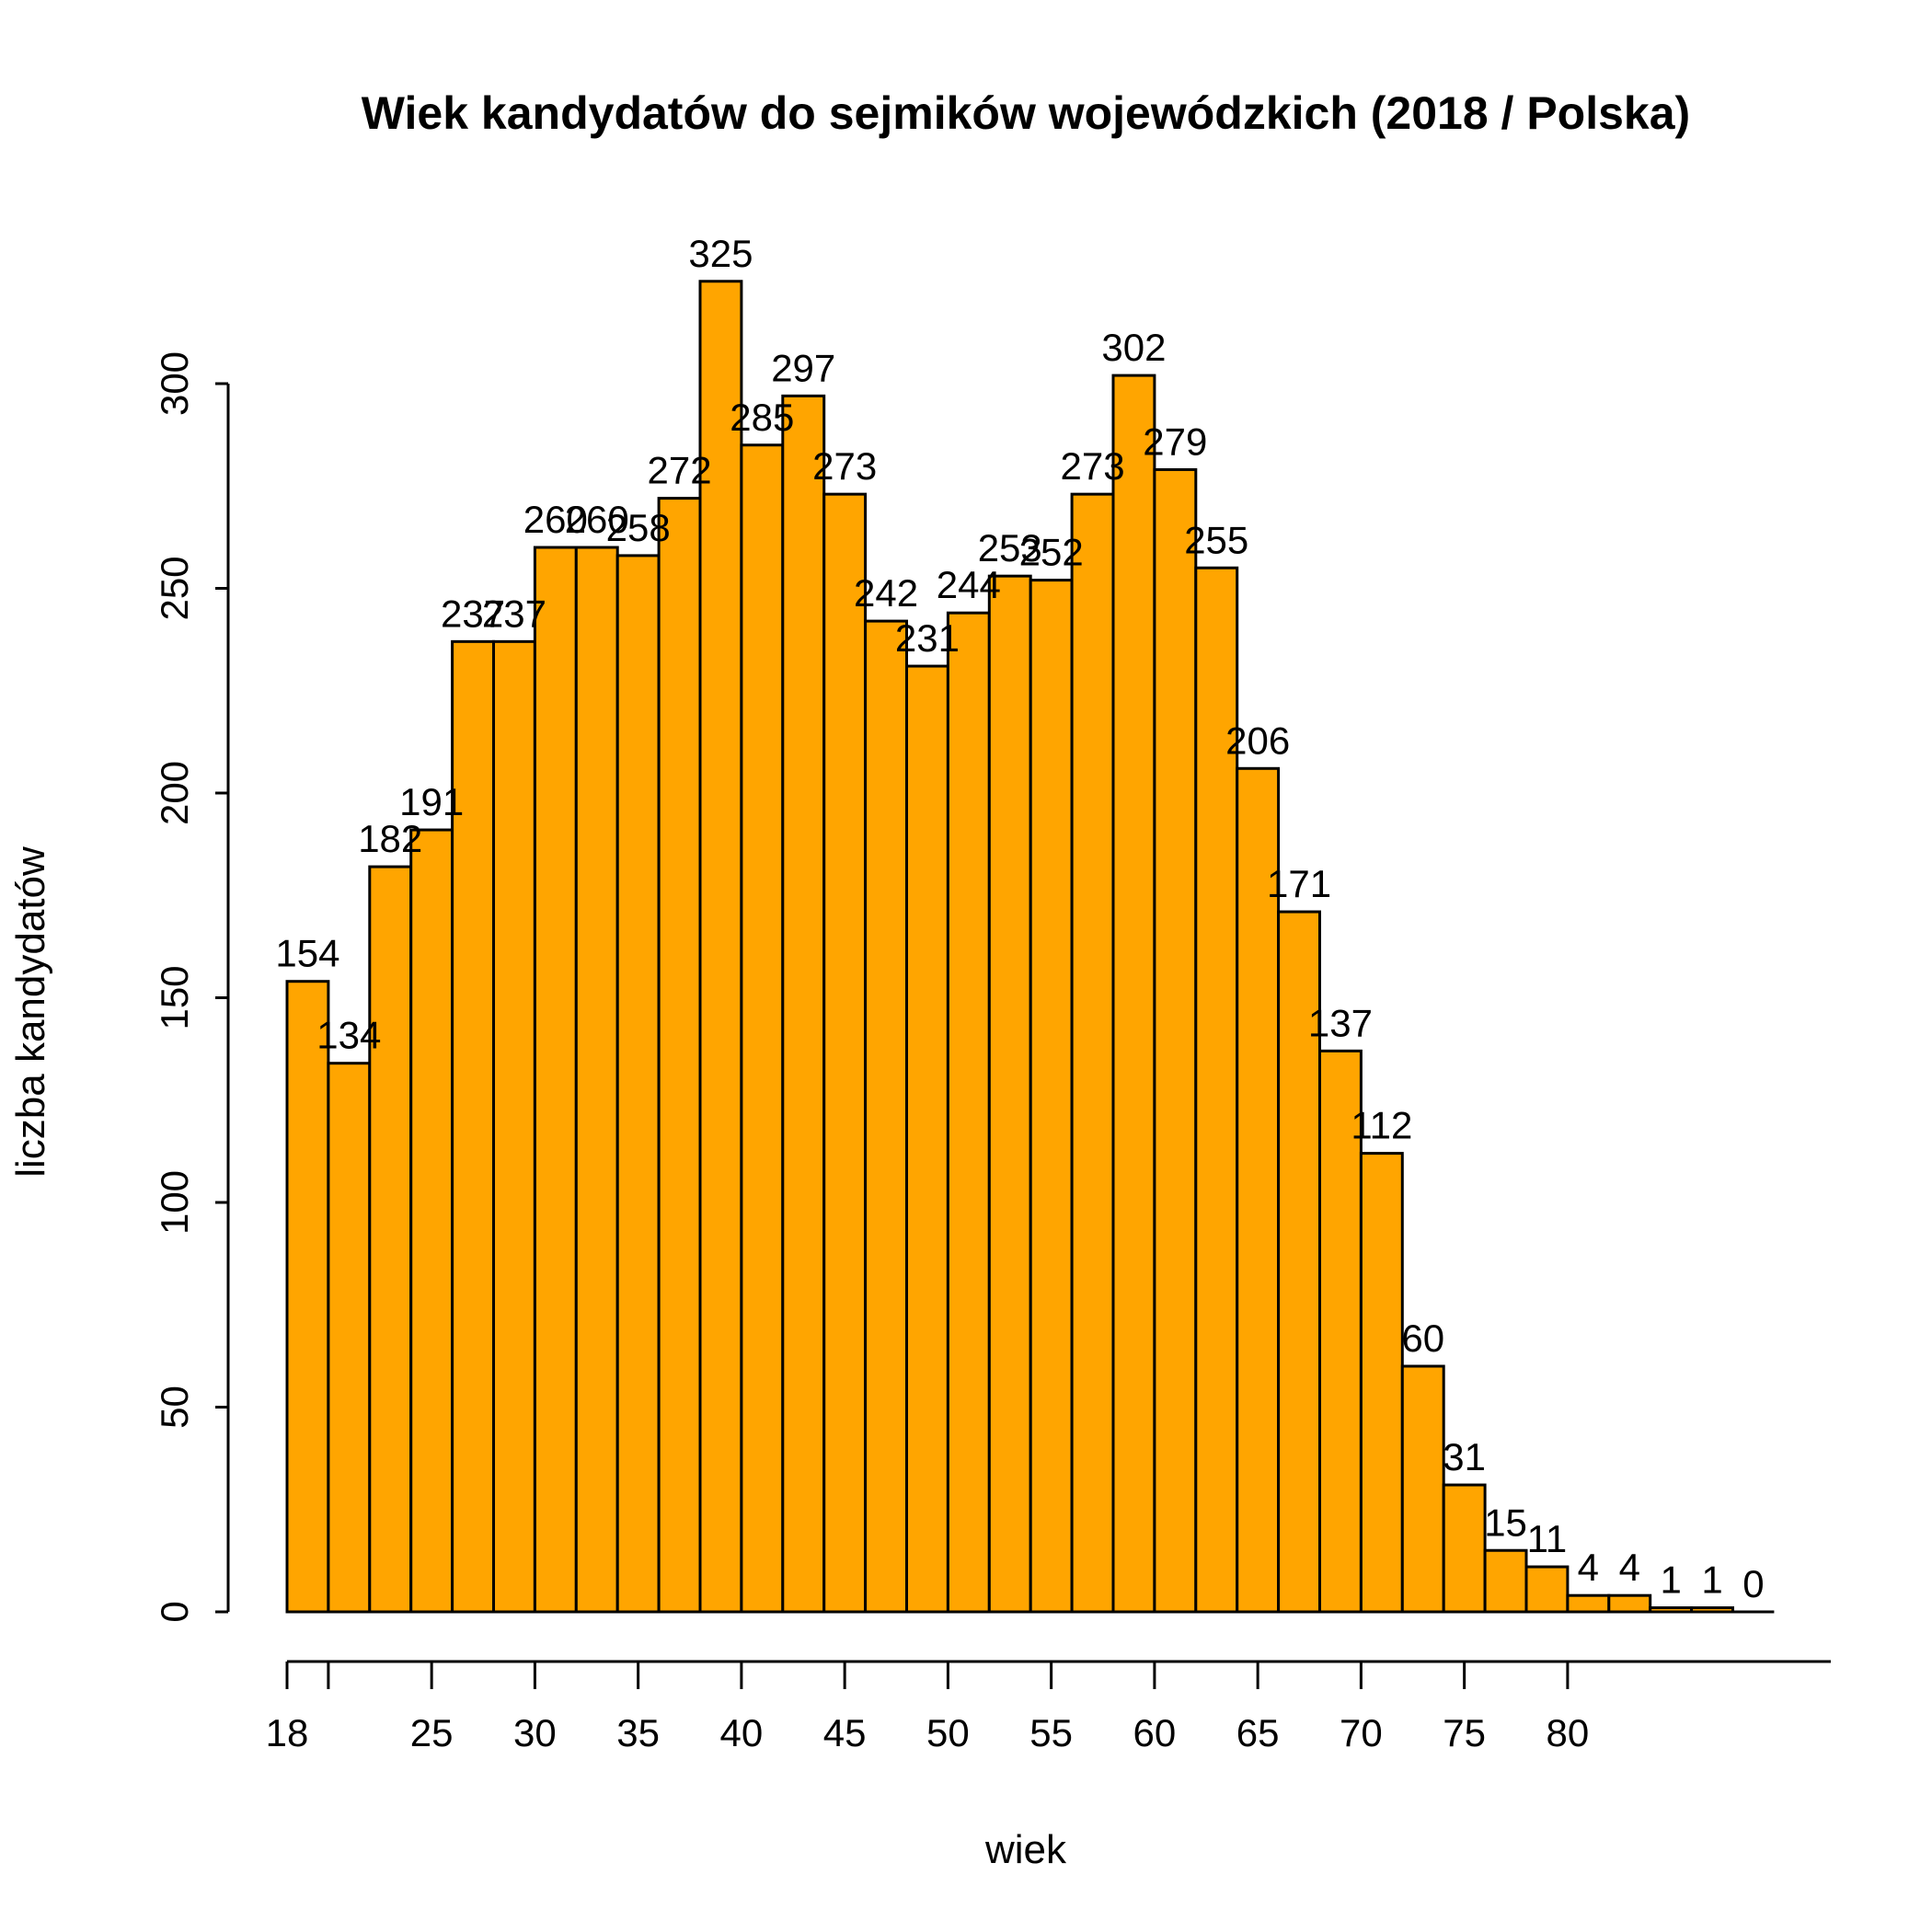 The image size is (1932, 1932). Describe the element at coordinates (1257, 740) in the screenshot. I see `data-label-64: 206` at that location.